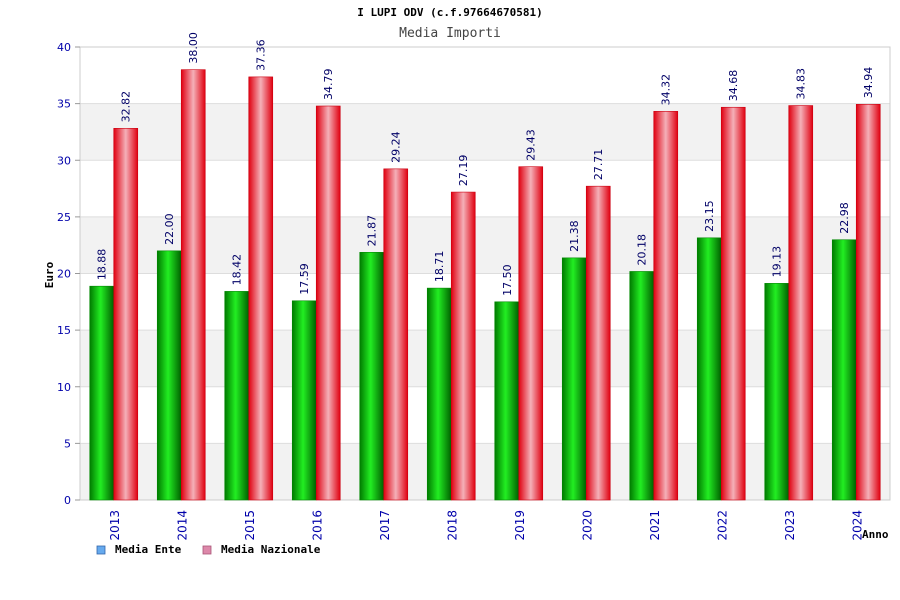 The image size is (900, 600). I want to click on bar-media-nazionale-2023, so click(801, 303).